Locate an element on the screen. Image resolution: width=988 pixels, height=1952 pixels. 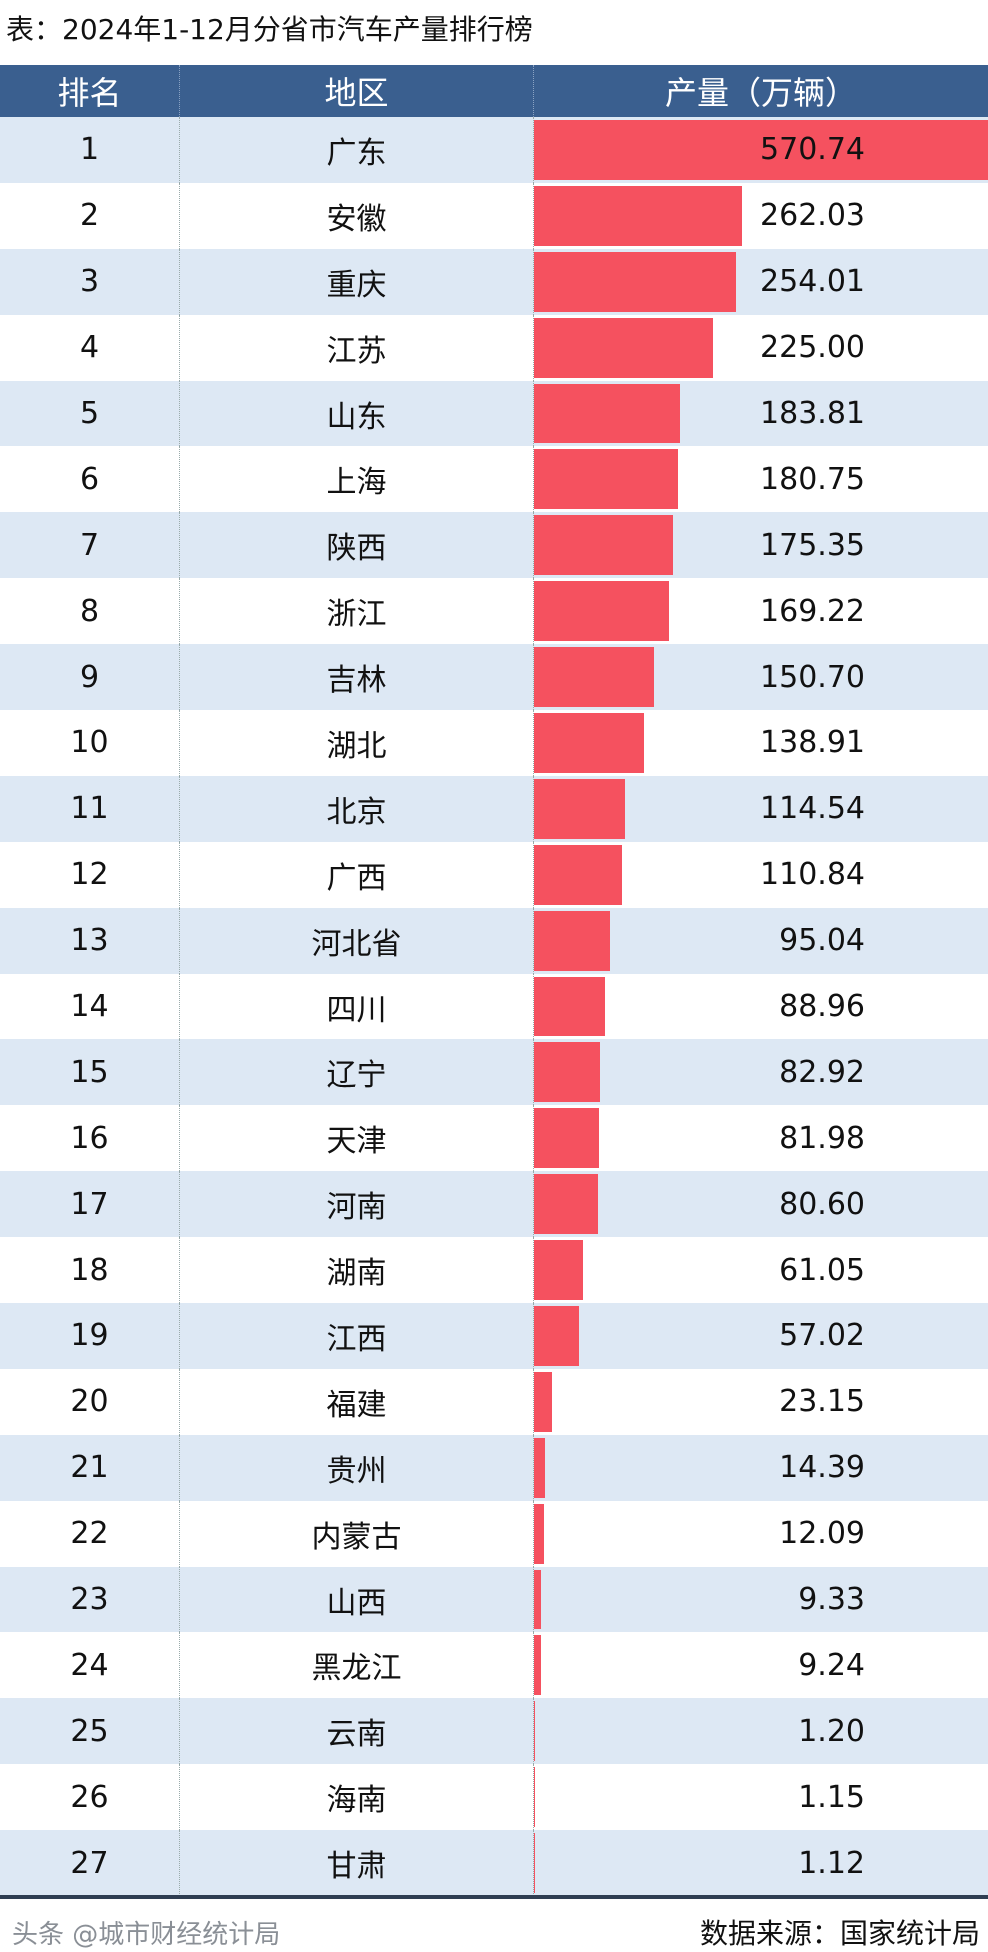
table-header: 排名 地区 产量（万辆） is located at coordinates (494, 91).